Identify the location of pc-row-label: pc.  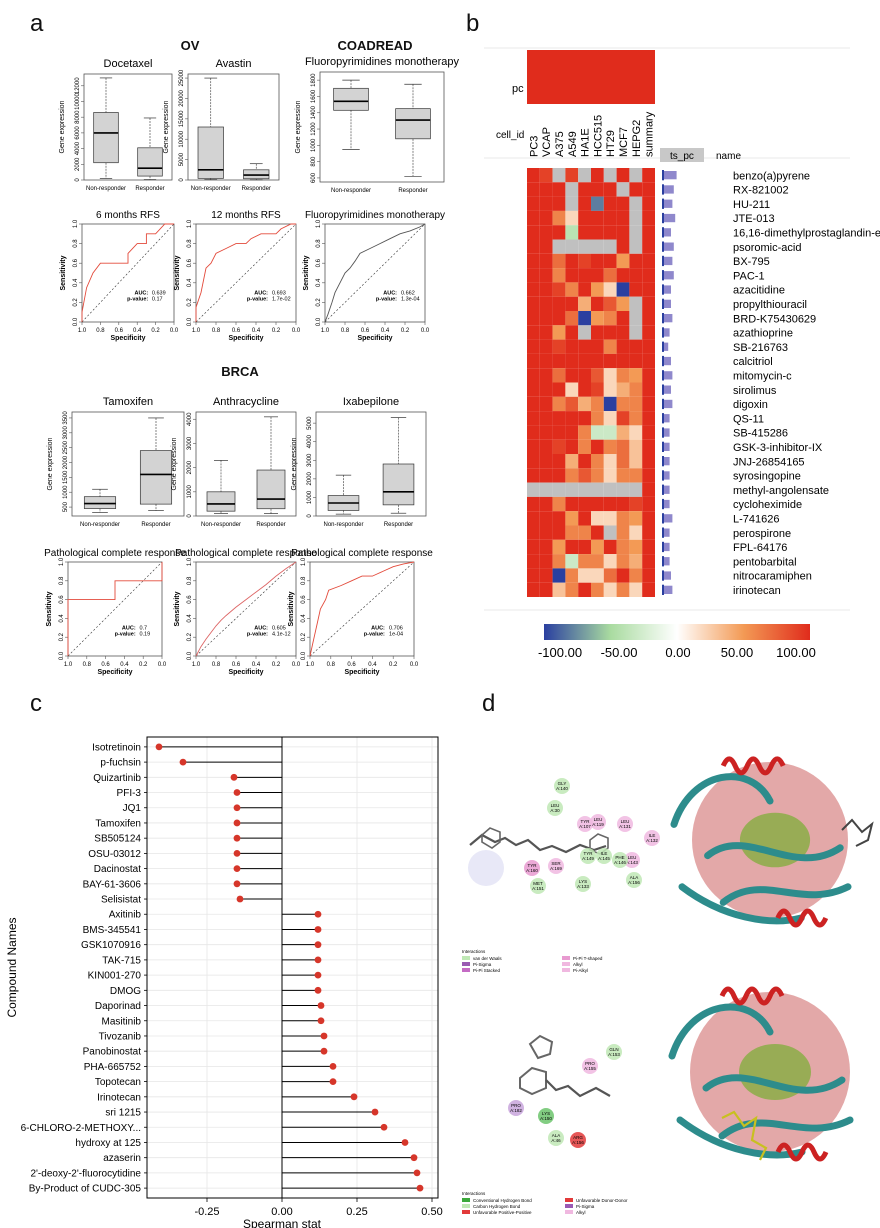
(518, 89).